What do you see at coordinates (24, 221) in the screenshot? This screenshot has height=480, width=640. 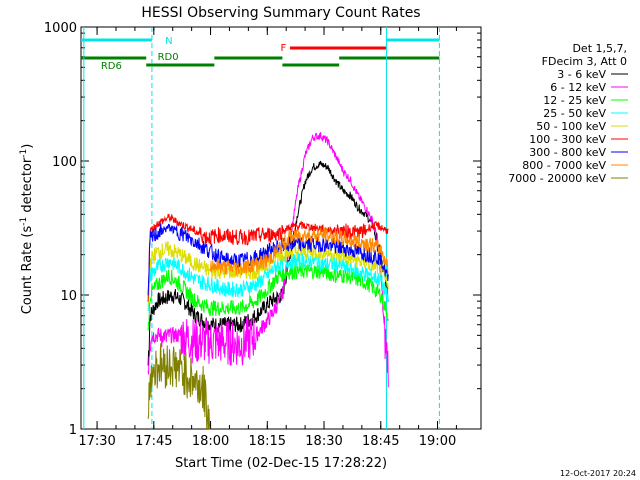 I see `y-axis-label-sup1: -1` at bounding box center [24, 221].